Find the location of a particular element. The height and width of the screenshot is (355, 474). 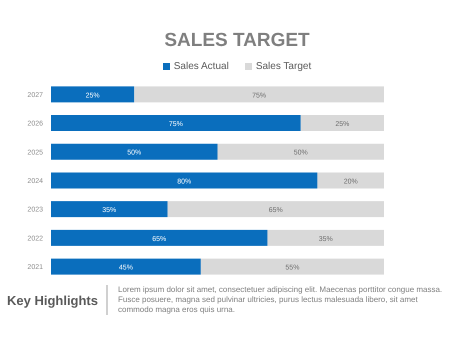

chart-title: SALES TARGET is located at coordinates (237, 41).